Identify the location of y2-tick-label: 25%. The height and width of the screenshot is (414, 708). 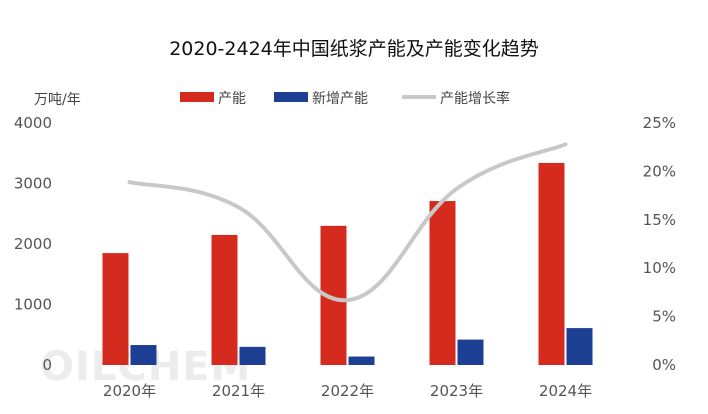
(659, 123).